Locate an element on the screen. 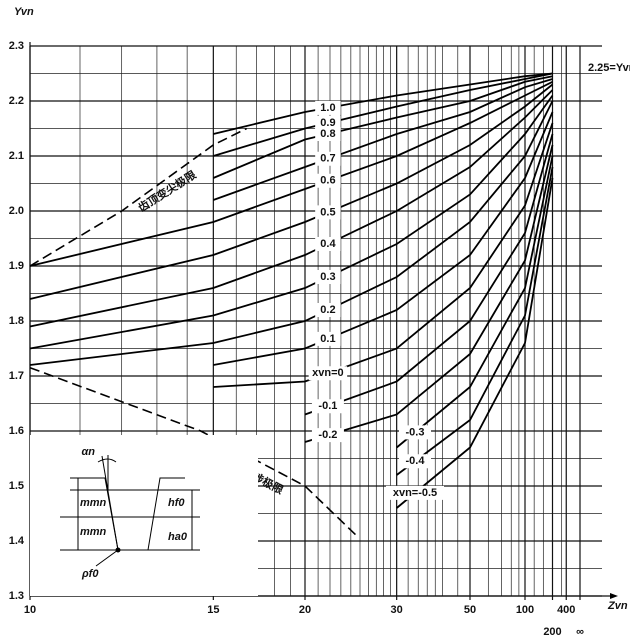 The height and width of the screenshot is (641, 630). series-label: -0.1 is located at coordinates (327, 406).